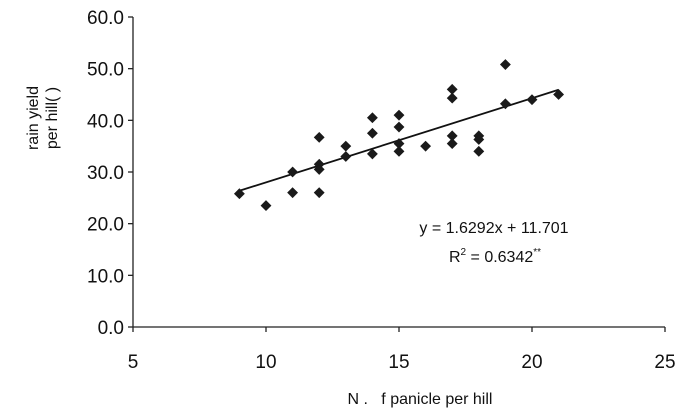 The width and height of the screenshot is (683, 415). I want to click on y-tick-label: 10.0, so click(105, 276).